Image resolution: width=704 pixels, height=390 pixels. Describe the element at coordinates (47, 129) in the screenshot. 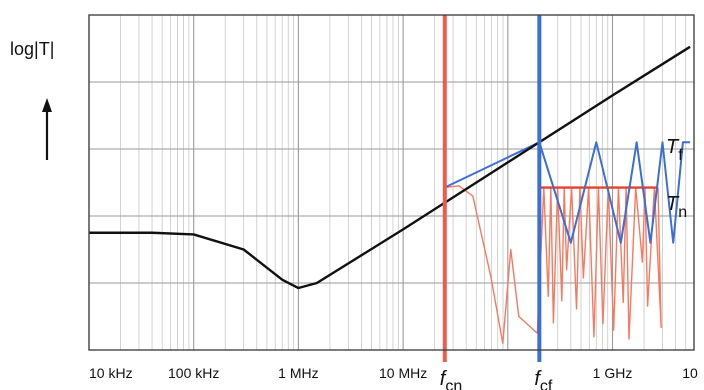

I see `y-axis-arrow` at that location.